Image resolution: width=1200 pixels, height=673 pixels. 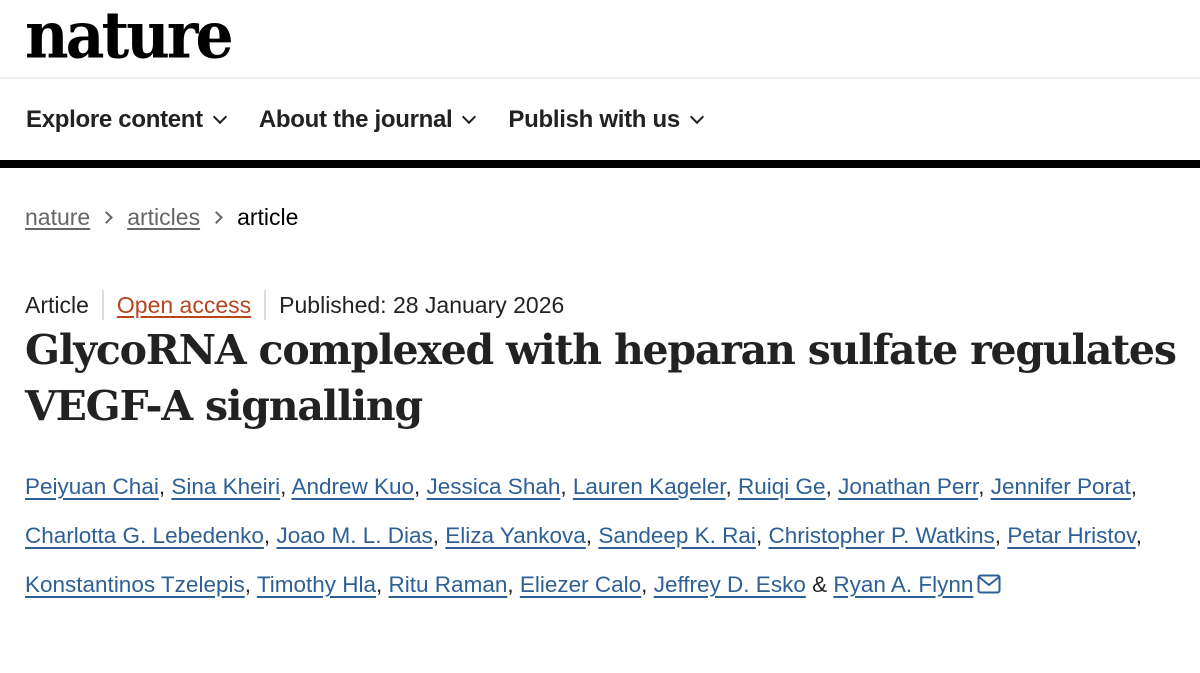 I want to click on breadcrumb-articles: articles, so click(x=164, y=217).